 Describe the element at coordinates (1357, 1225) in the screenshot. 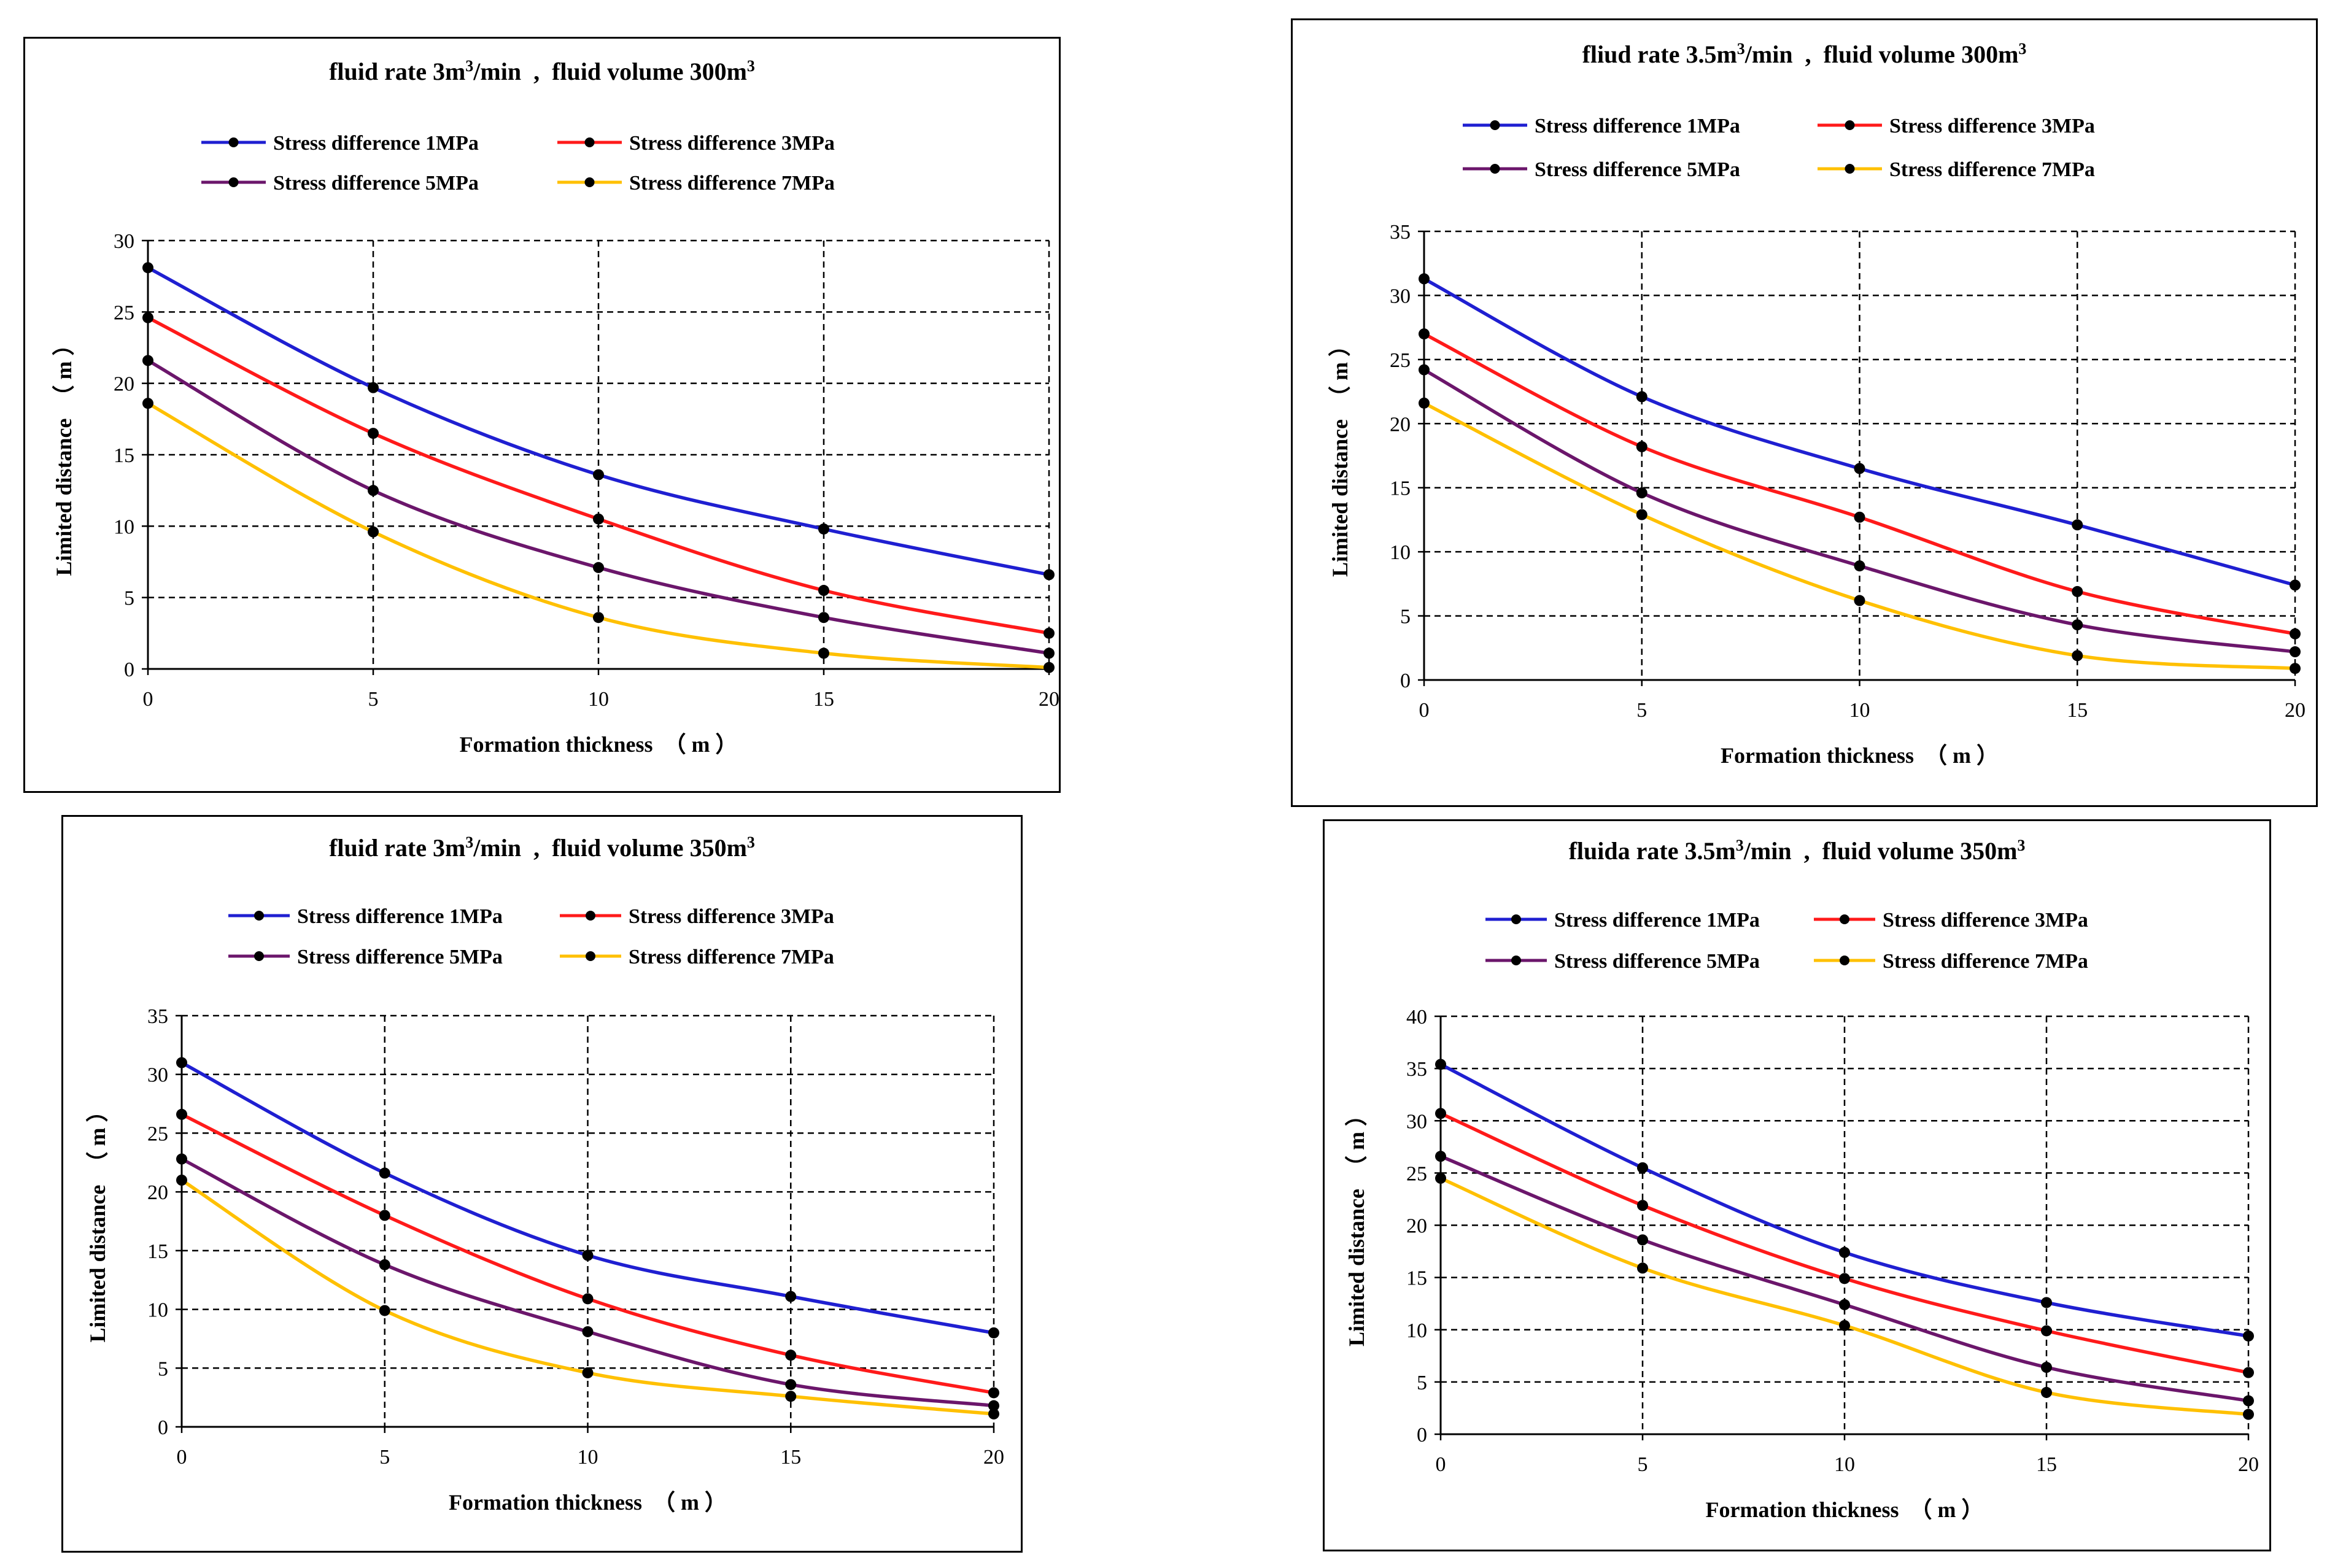

I see `y-axis-label: Limited distance （ m ）` at that location.